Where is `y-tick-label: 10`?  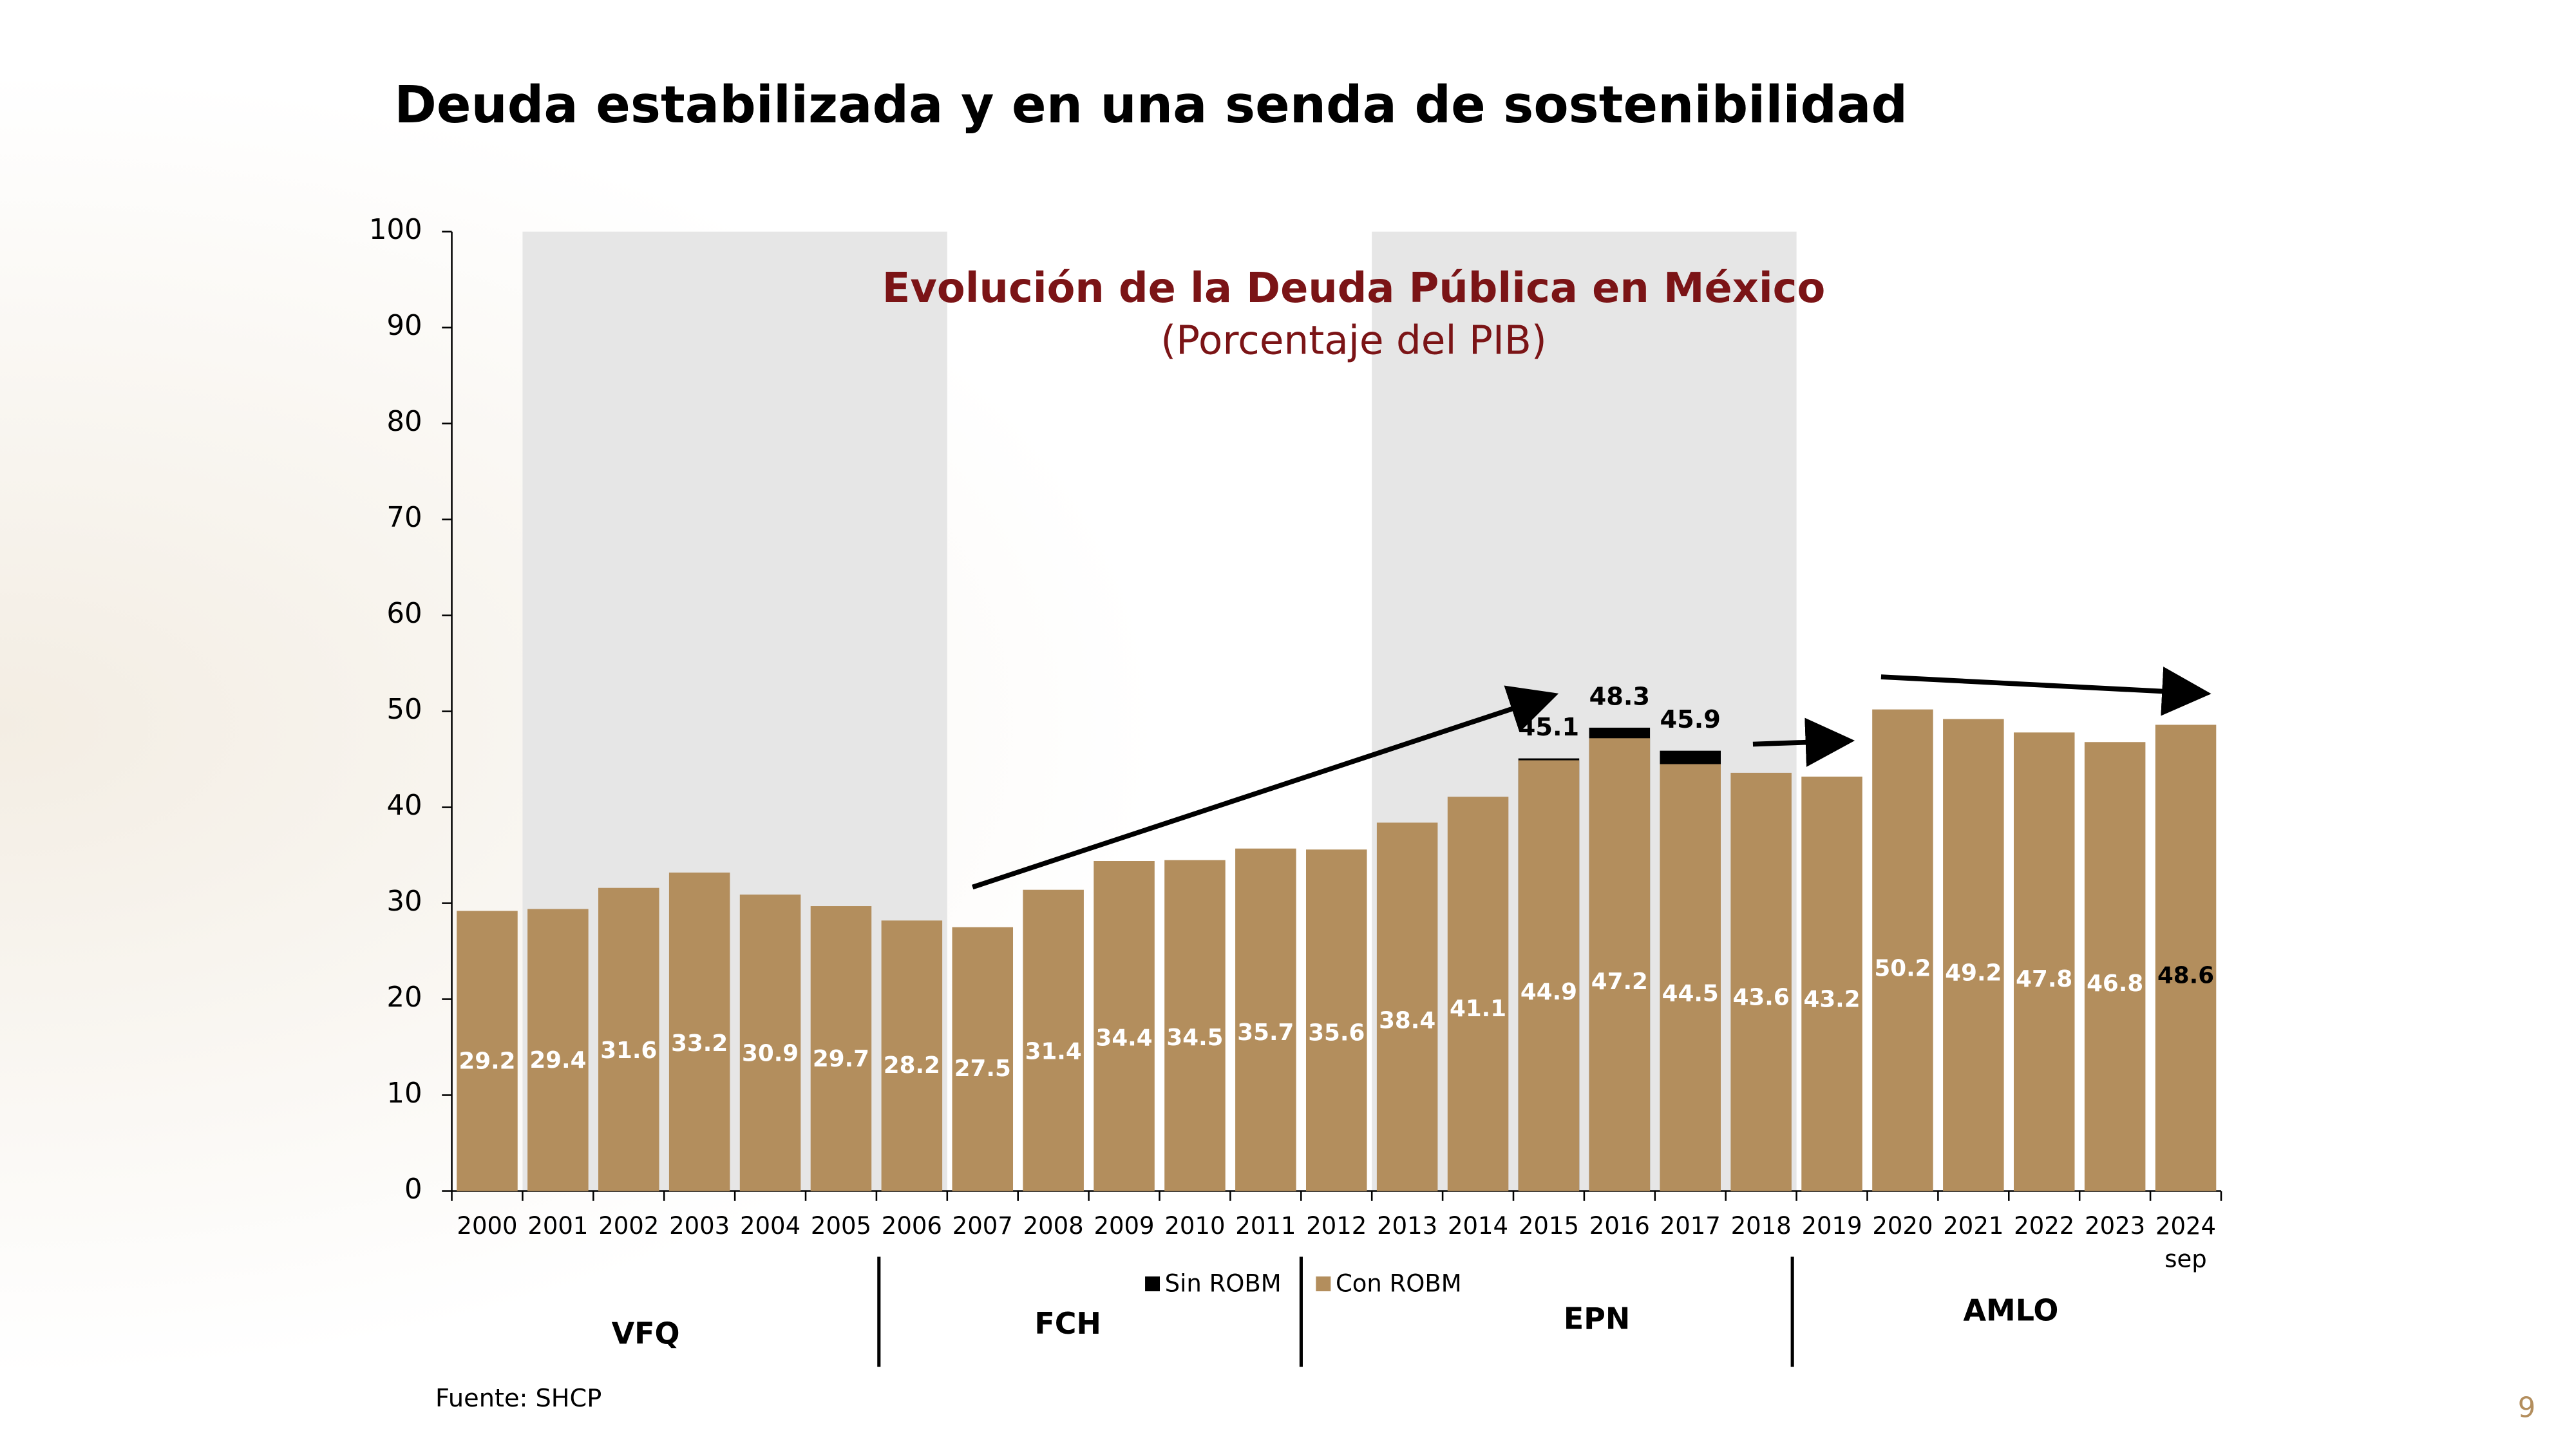 y-tick-label: 10 is located at coordinates (404, 1093).